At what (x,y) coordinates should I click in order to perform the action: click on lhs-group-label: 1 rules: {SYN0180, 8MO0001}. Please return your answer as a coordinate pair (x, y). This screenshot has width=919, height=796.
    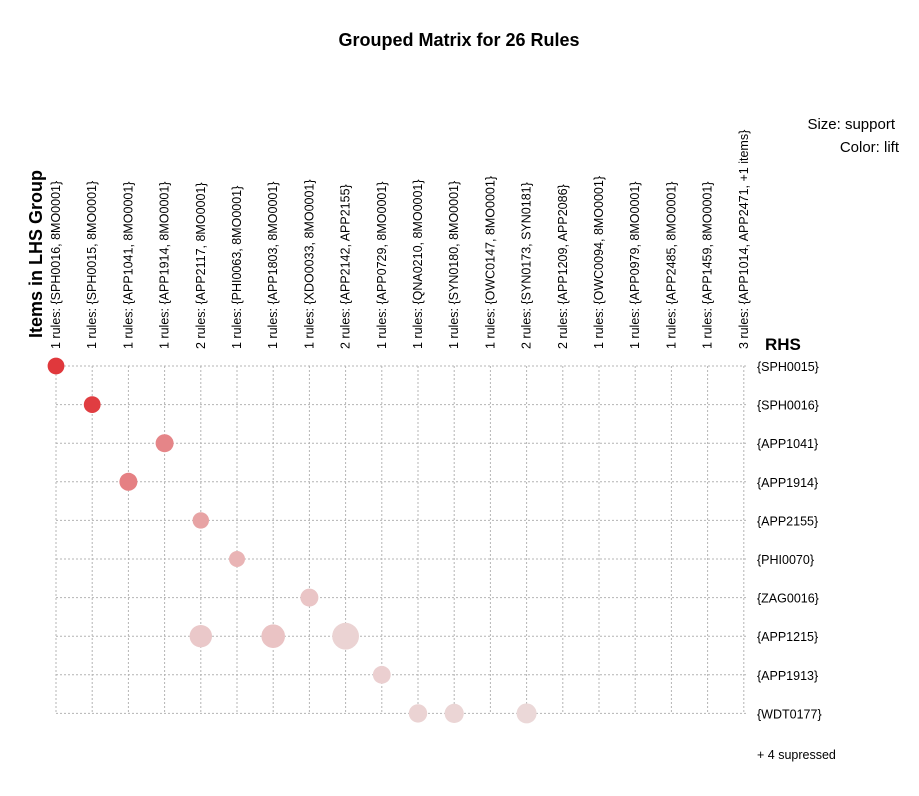
    Looking at the image, I should click on (454, 265).